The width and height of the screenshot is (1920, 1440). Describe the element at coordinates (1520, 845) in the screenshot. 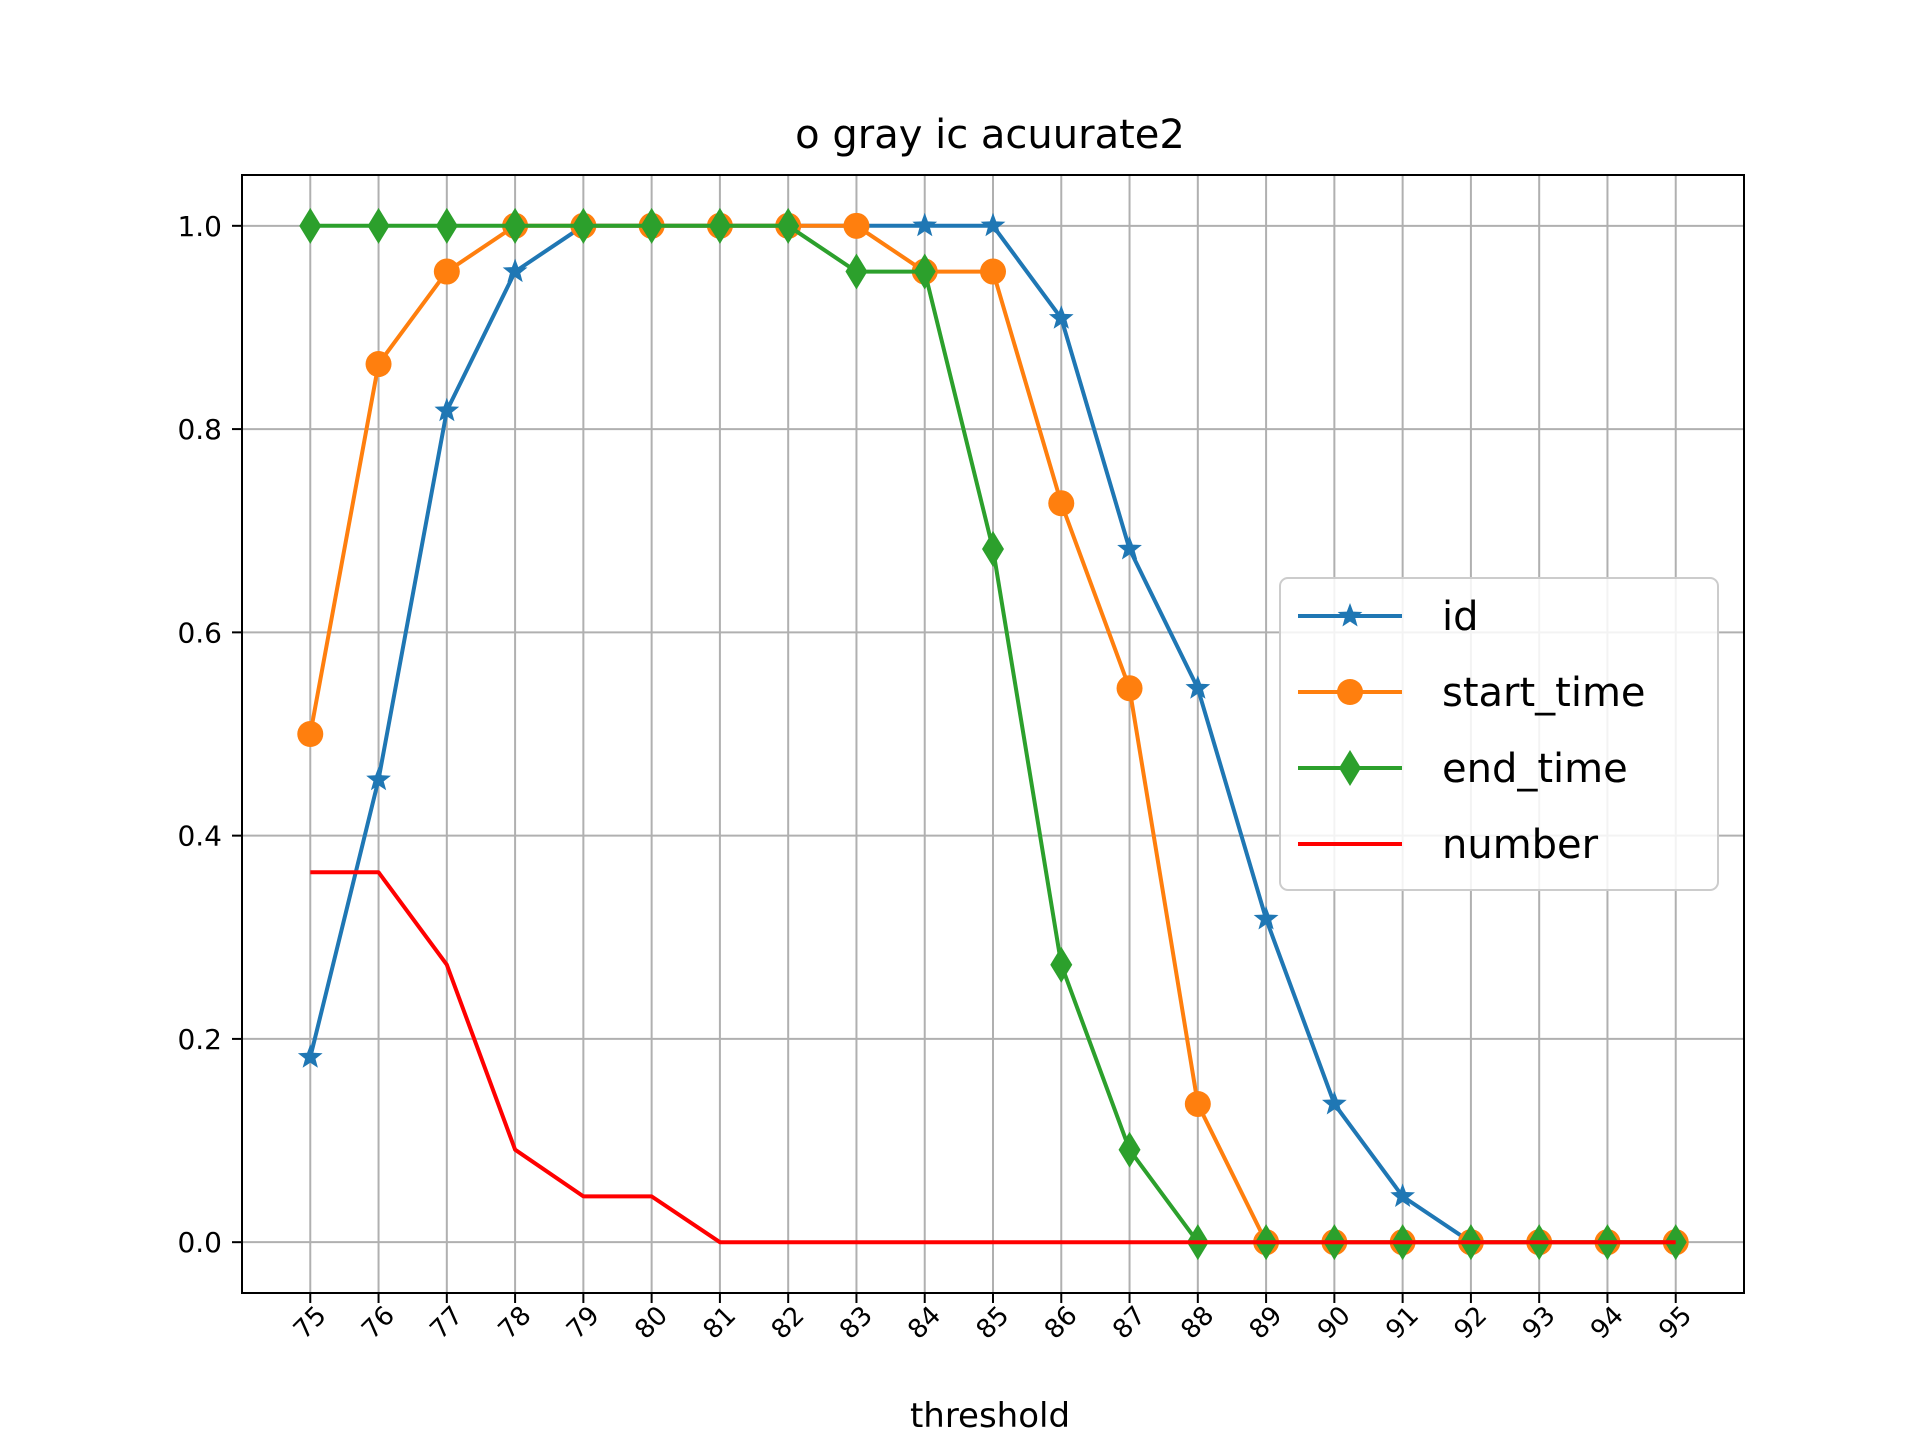

I see `legend-label: number` at that location.